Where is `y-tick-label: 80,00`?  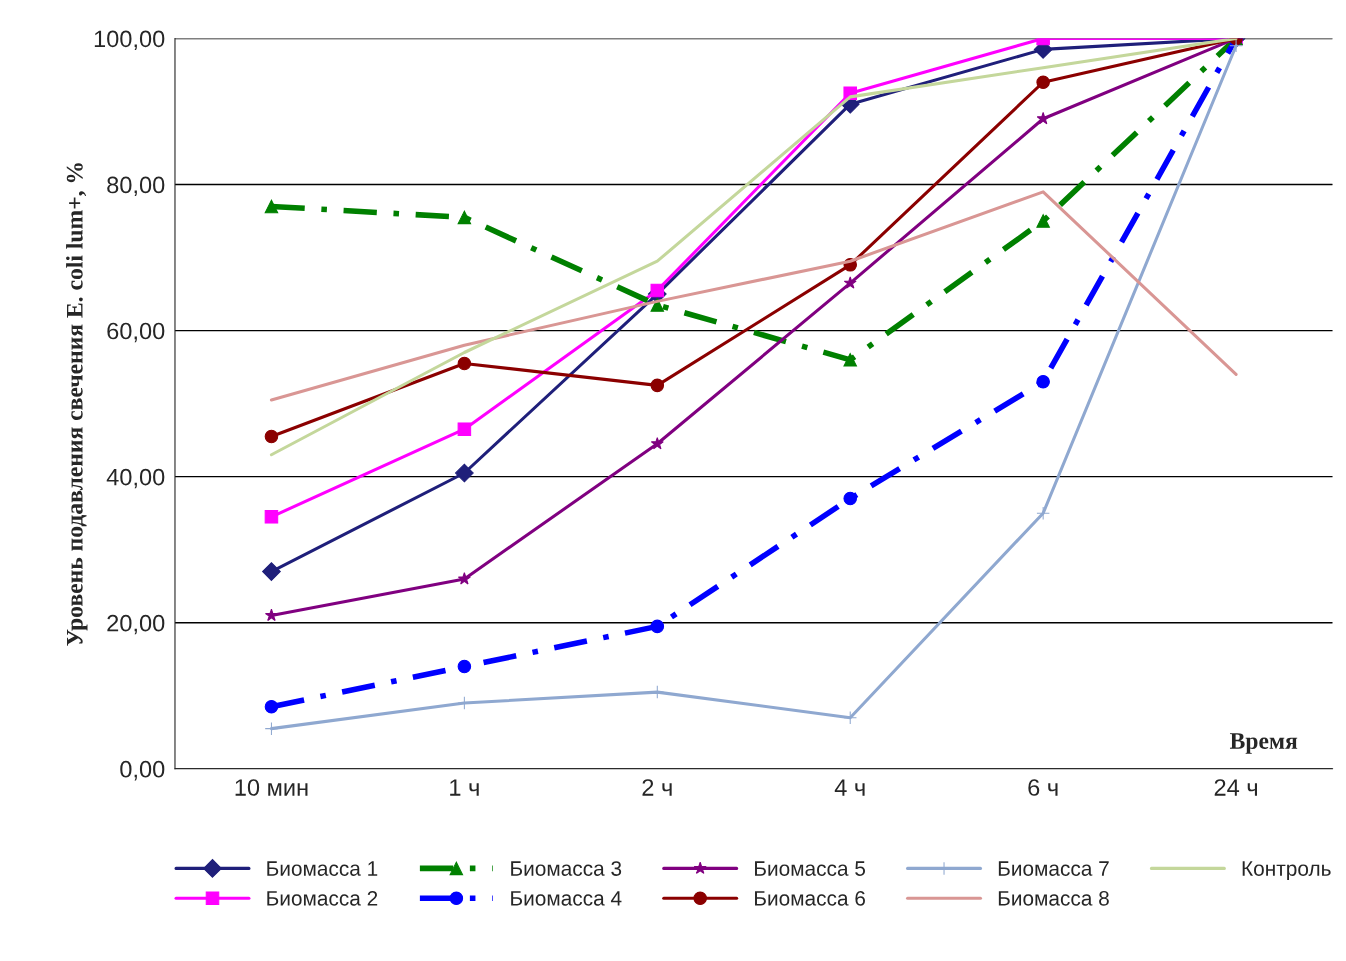
y-tick-label: 80,00 is located at coordinates (136, 186).